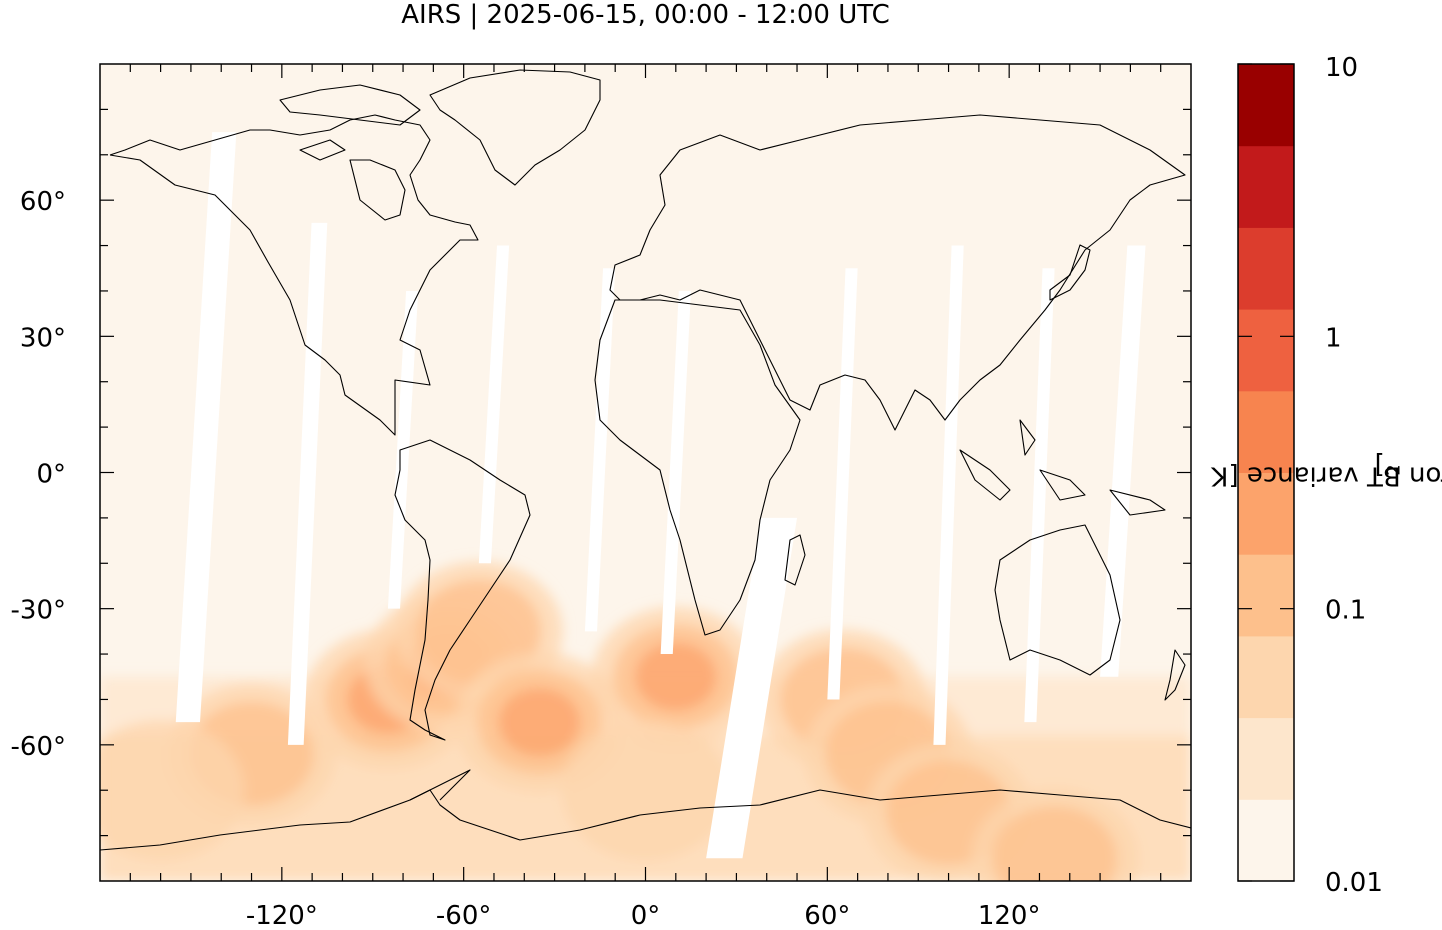 This screenshot has height=930, width=1442. Describe the element at coordinates (350, 122) in the screenshot. I see `coastline-arctic-islands` at that location.